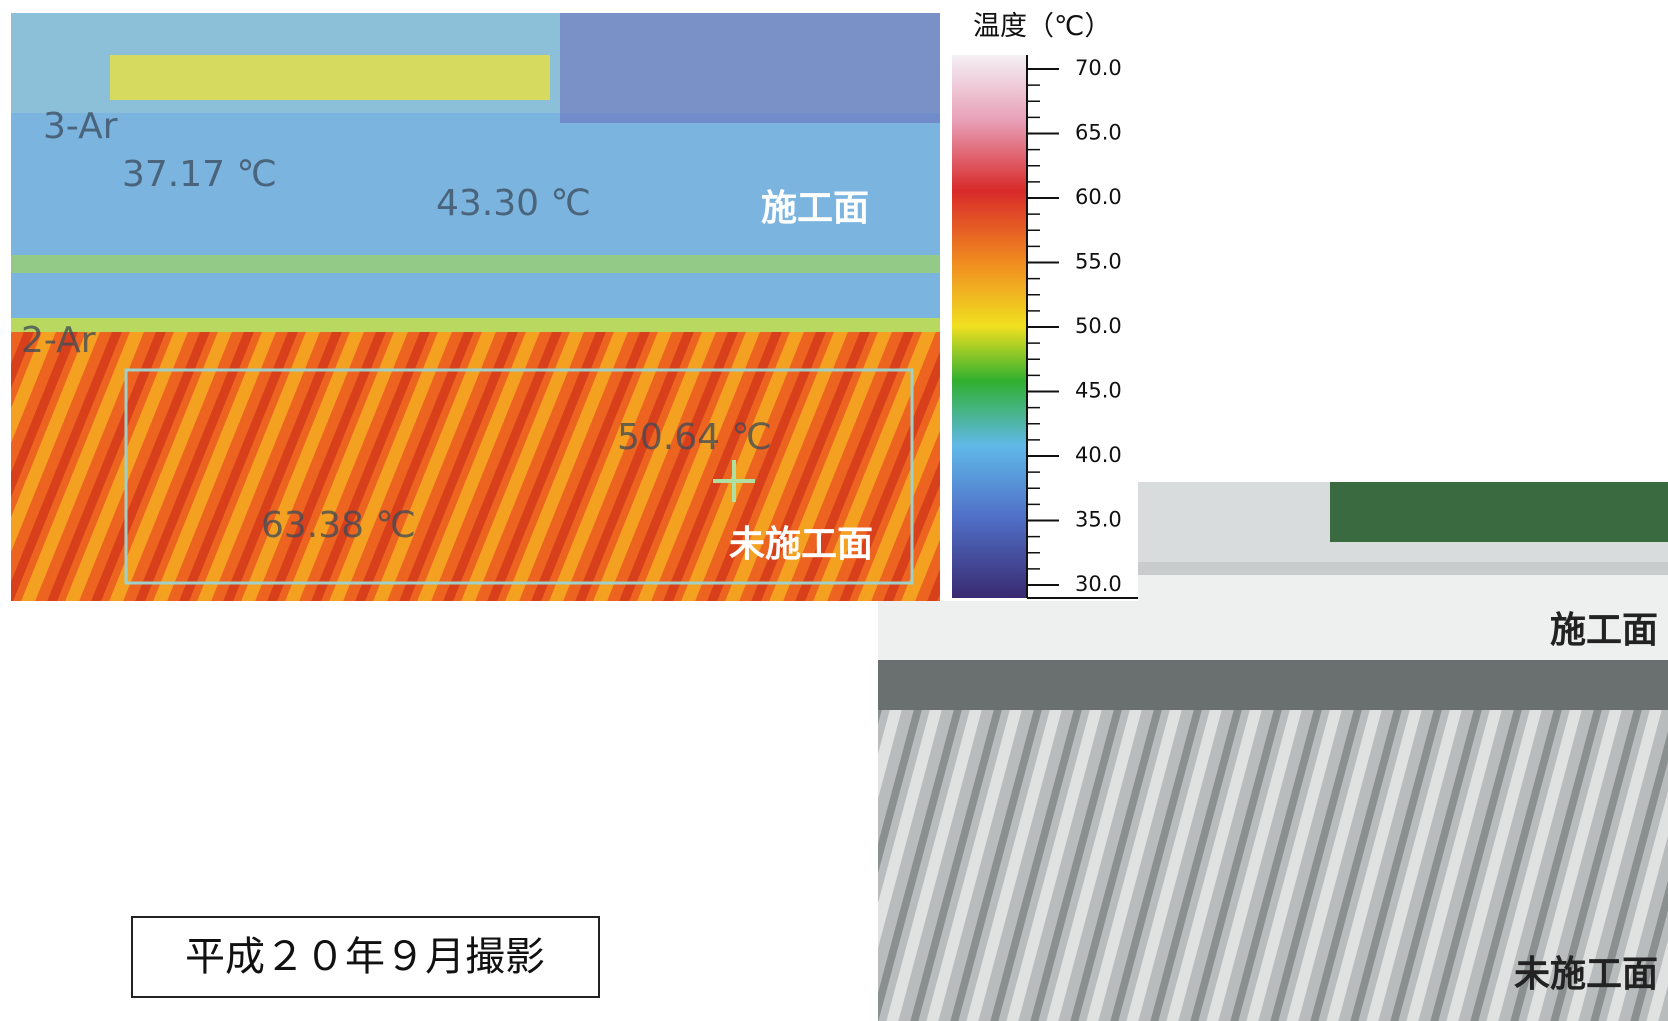 The image size is (1668, 1021). Describe the element at coordinates (801, 544) in the screenshot. I see `untreated-label: 未施工面` at that location.